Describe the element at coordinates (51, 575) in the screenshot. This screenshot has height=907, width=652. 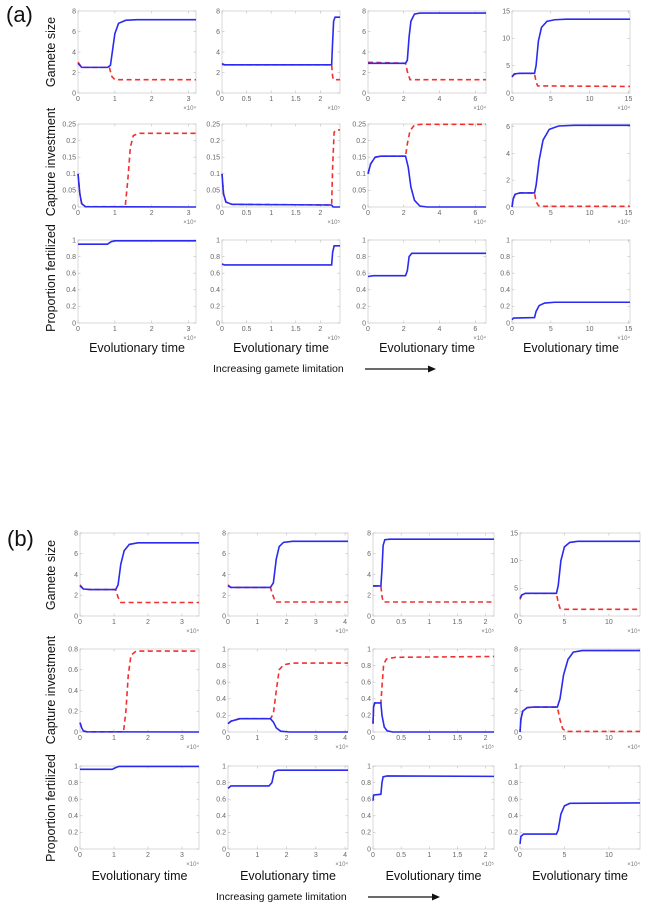
I see `row-label-b-gamete-size: Gamete size` at that location.